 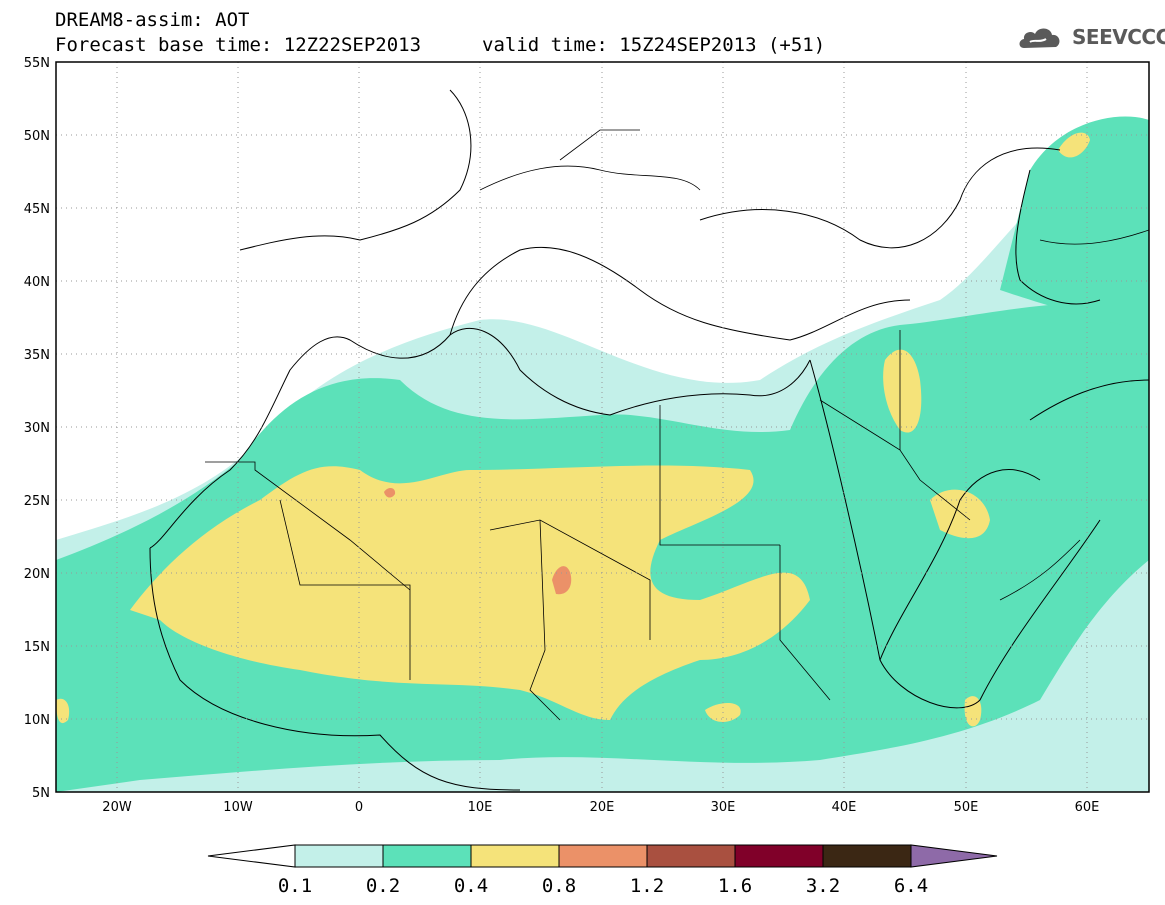 What do you see at coordinates (117, 807) in the screenshot?
I see `lon-tick-label: 20W` at bounding box center [117, 807].